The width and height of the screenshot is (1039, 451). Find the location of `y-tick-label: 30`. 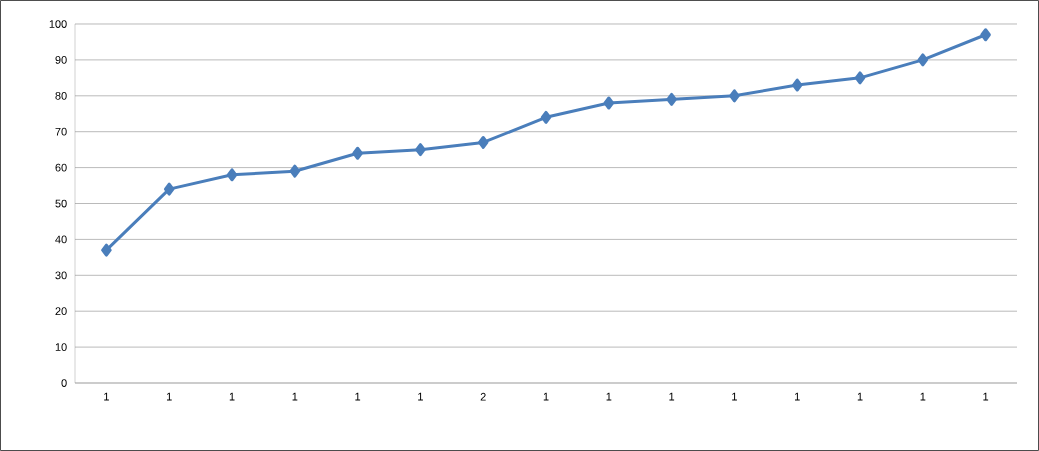

y-tick-label: 30 is located at coordinates (61, 275).